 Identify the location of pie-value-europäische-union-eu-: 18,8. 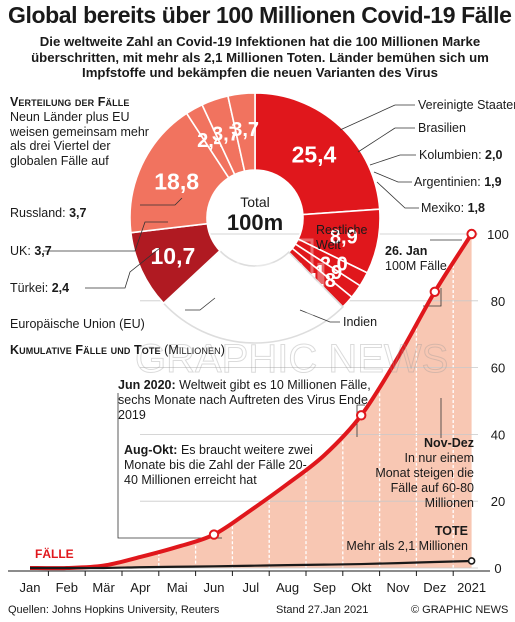
(176, 181).